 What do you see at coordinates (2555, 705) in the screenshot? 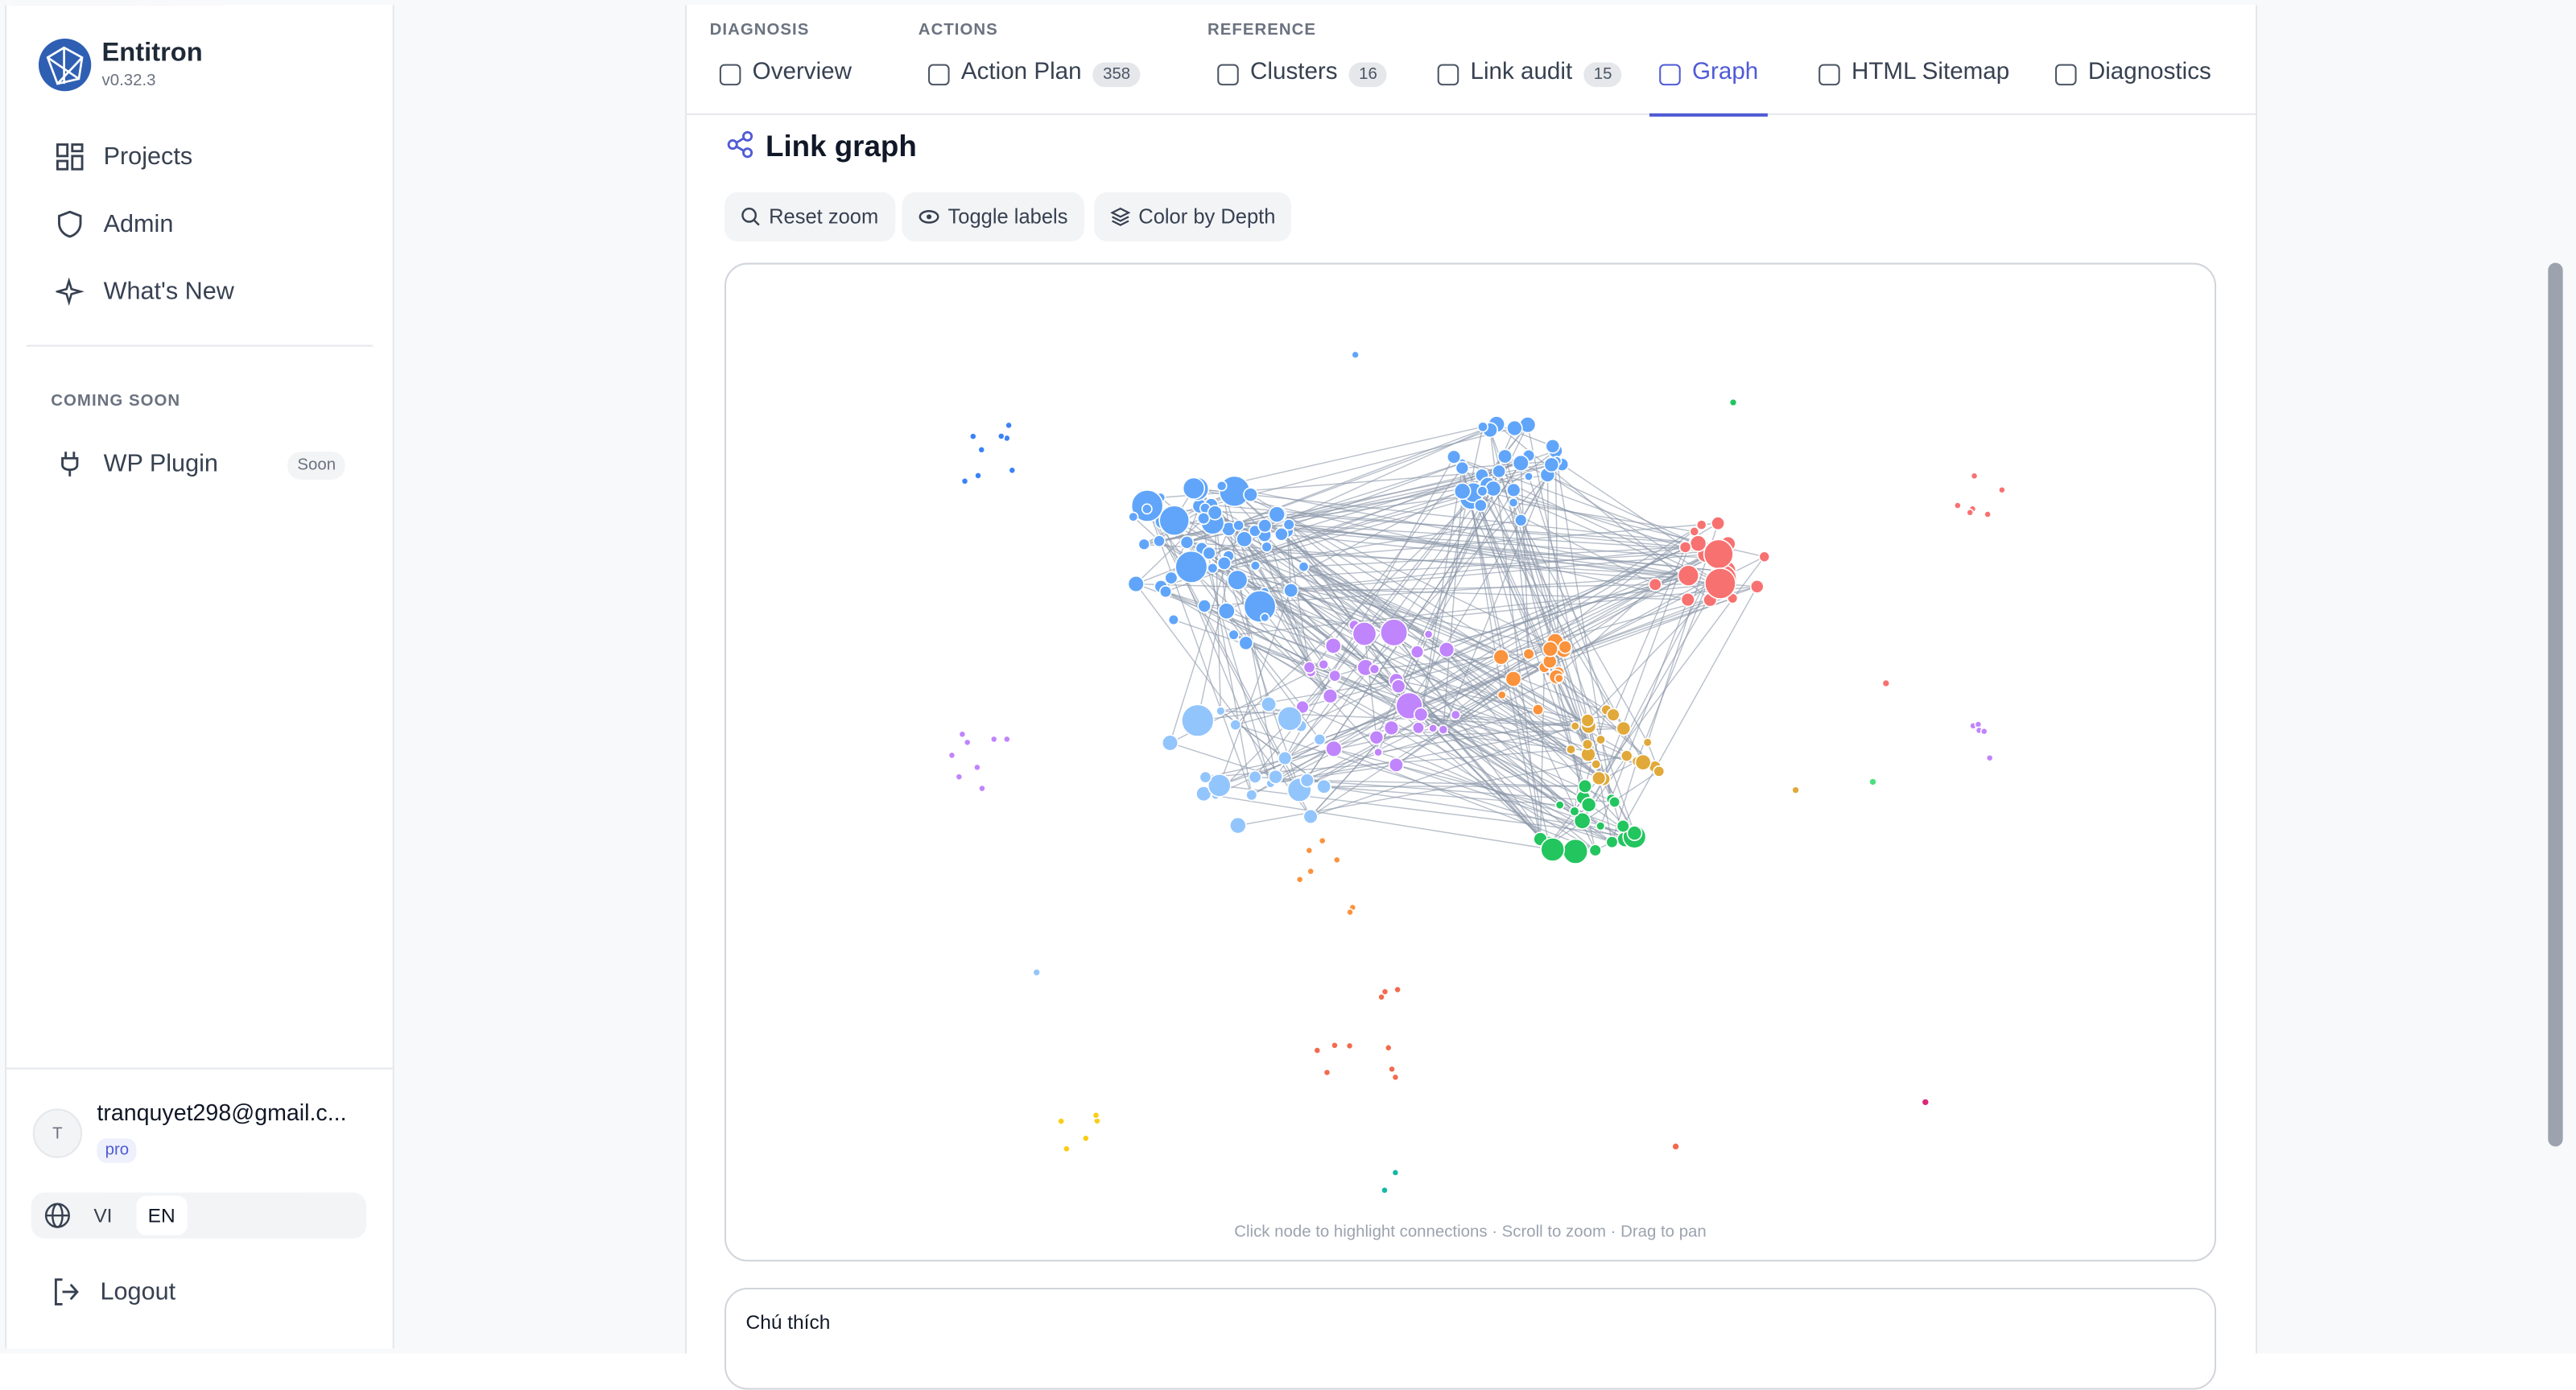
I see `scrollbar-thumb` at bounding box center [2555, 705].